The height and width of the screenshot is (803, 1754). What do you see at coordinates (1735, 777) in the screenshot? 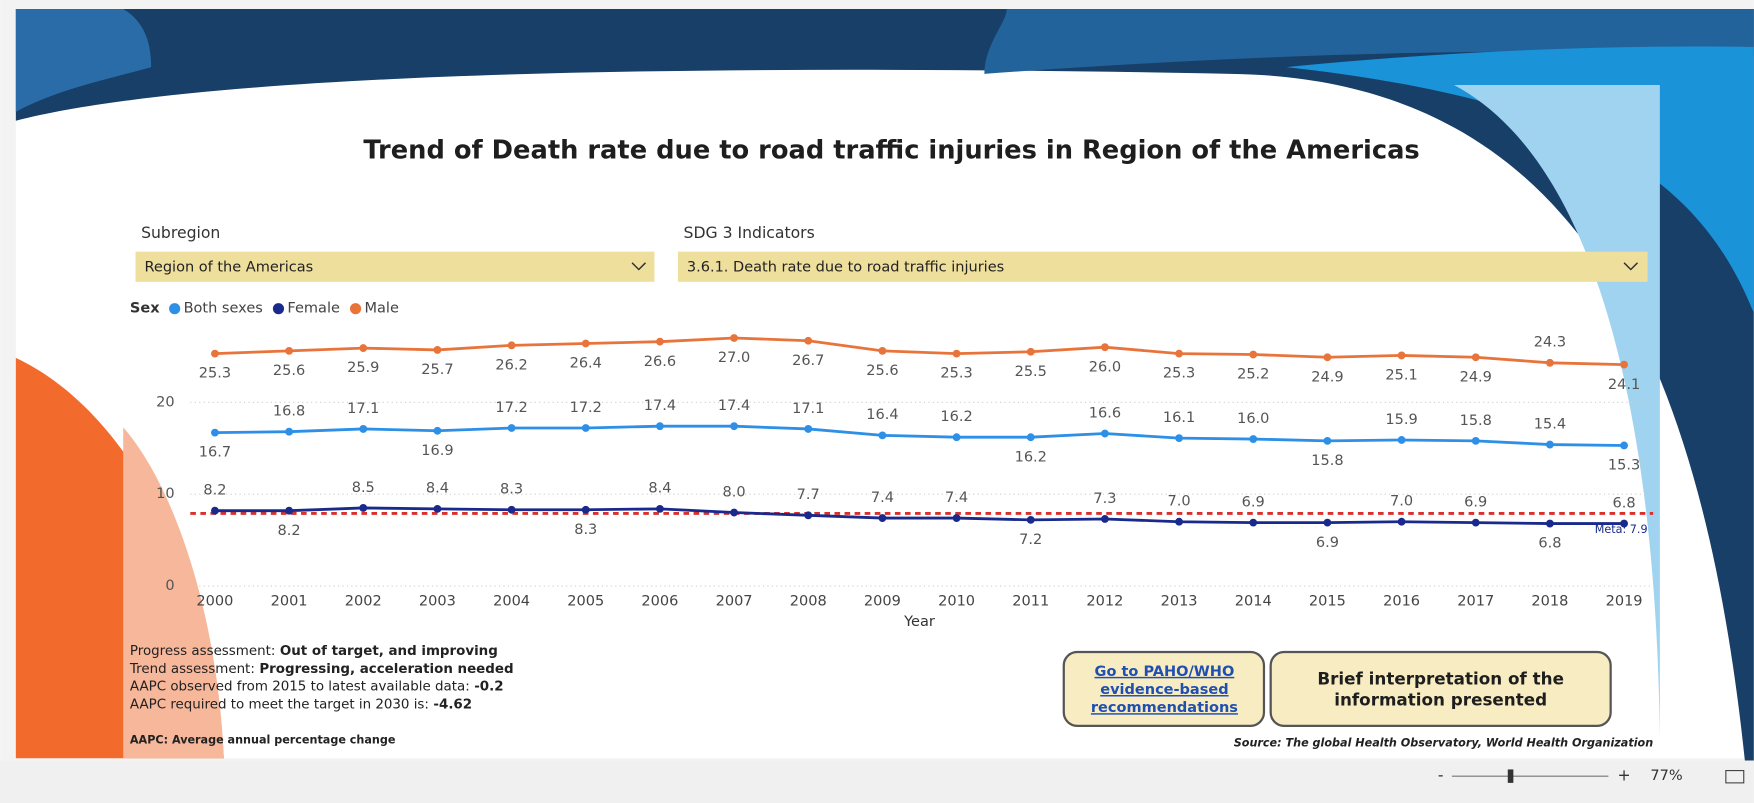
I see `fit-icon` at bounding box center [1735, 777].